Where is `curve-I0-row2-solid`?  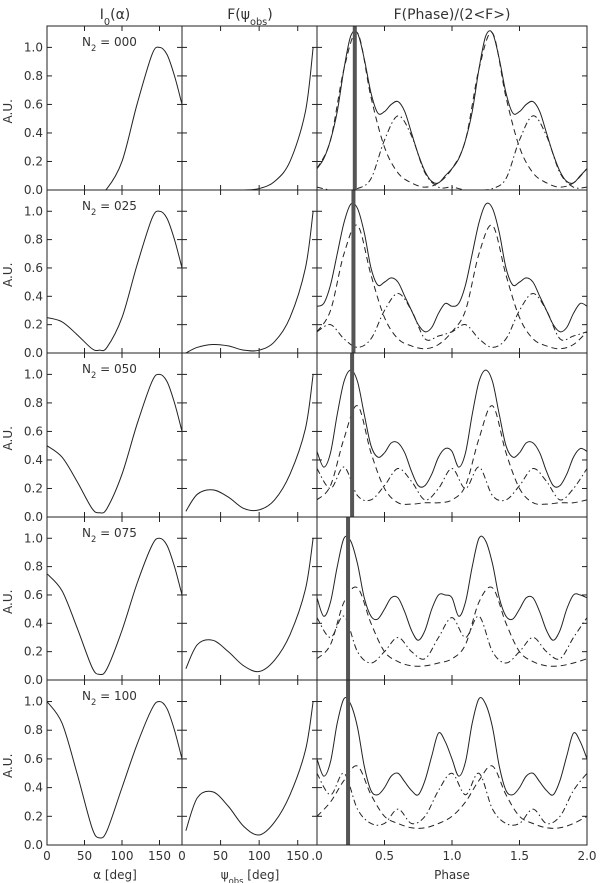 curve-I0-row2-solid is located at coordinates (114, 443).